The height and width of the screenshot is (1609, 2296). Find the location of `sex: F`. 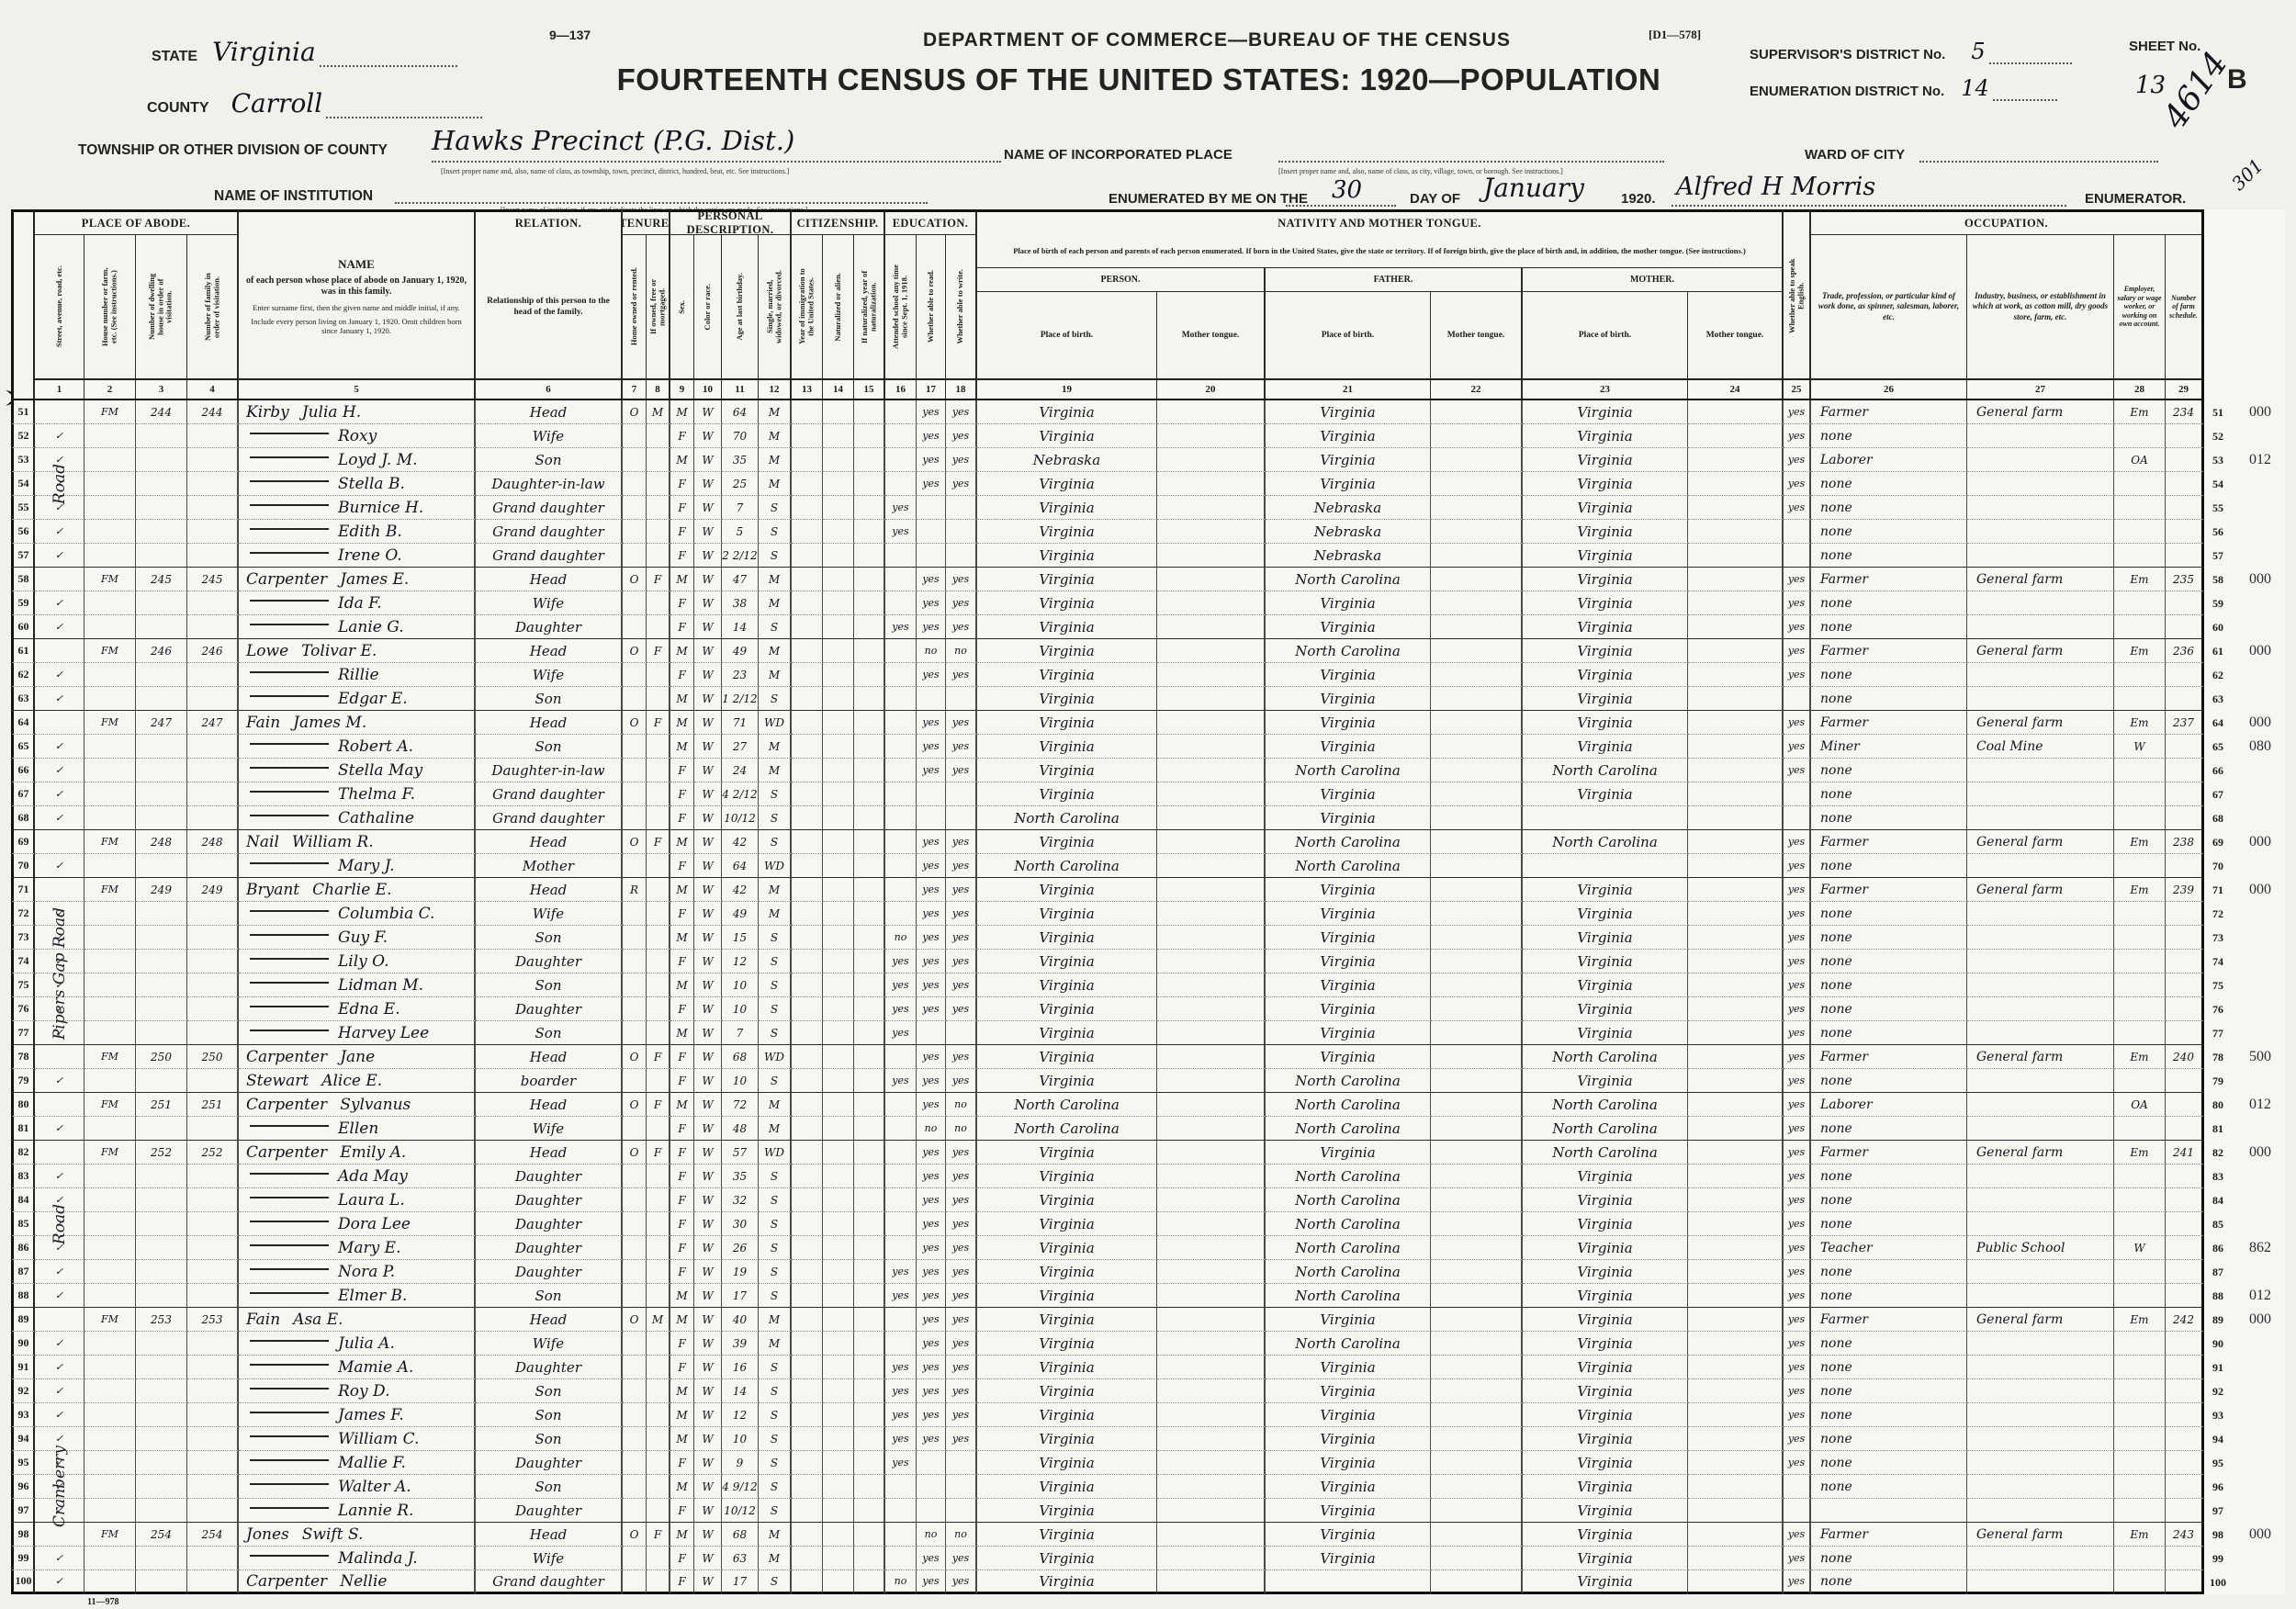

sex: F is located at coordinates (682, 1344).